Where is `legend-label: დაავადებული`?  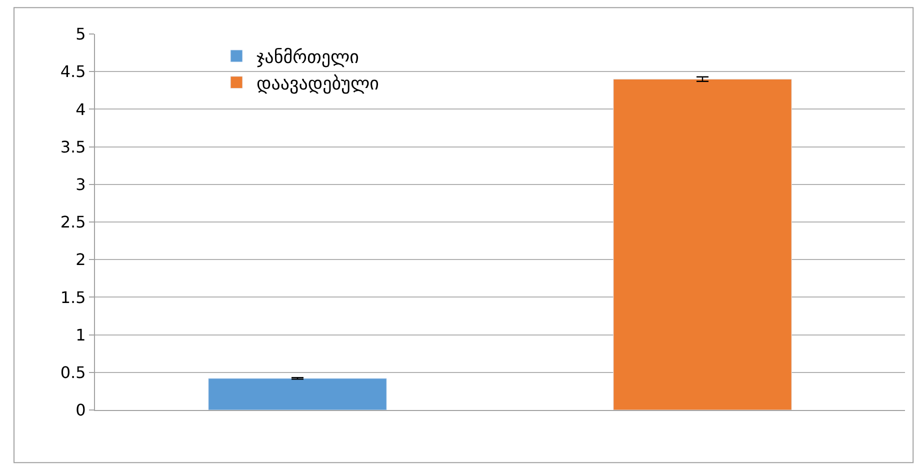
legend-label: დაავადებული is located at coordinates (317, 83).